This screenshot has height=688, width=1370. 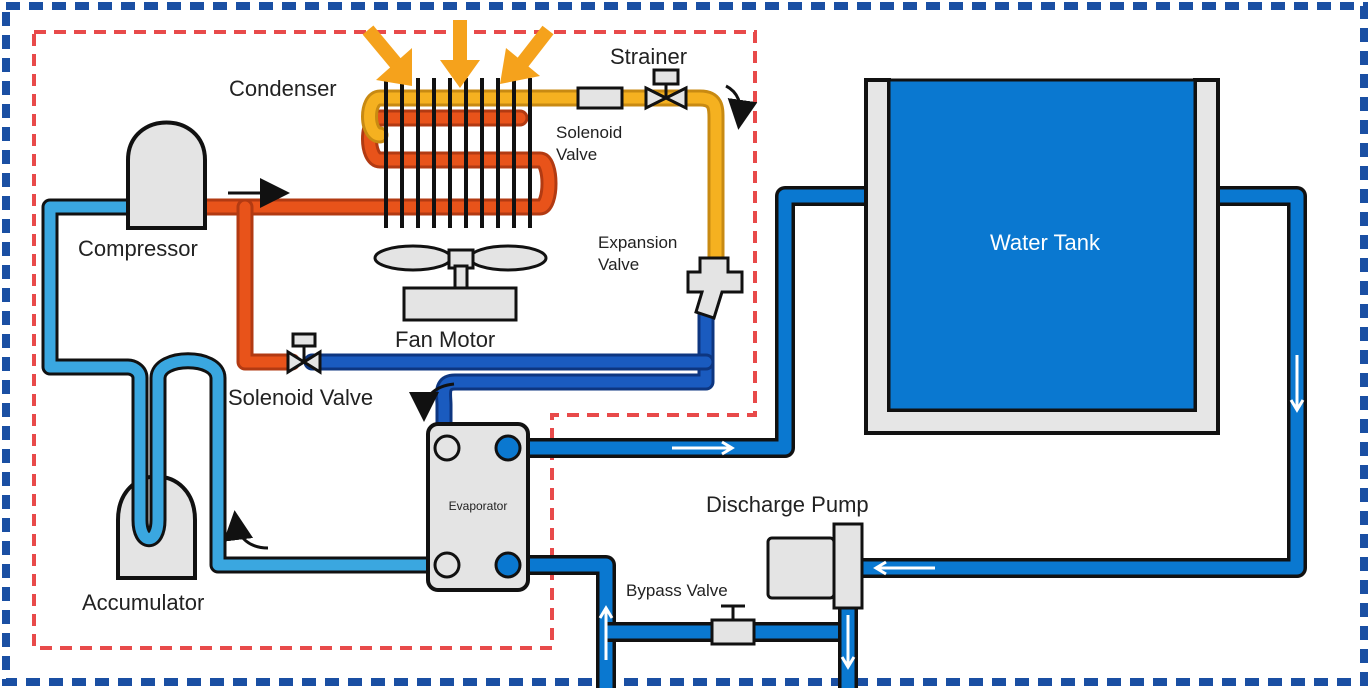 I want to click on strainer-label: Strainer, so click(x=648, y=56).